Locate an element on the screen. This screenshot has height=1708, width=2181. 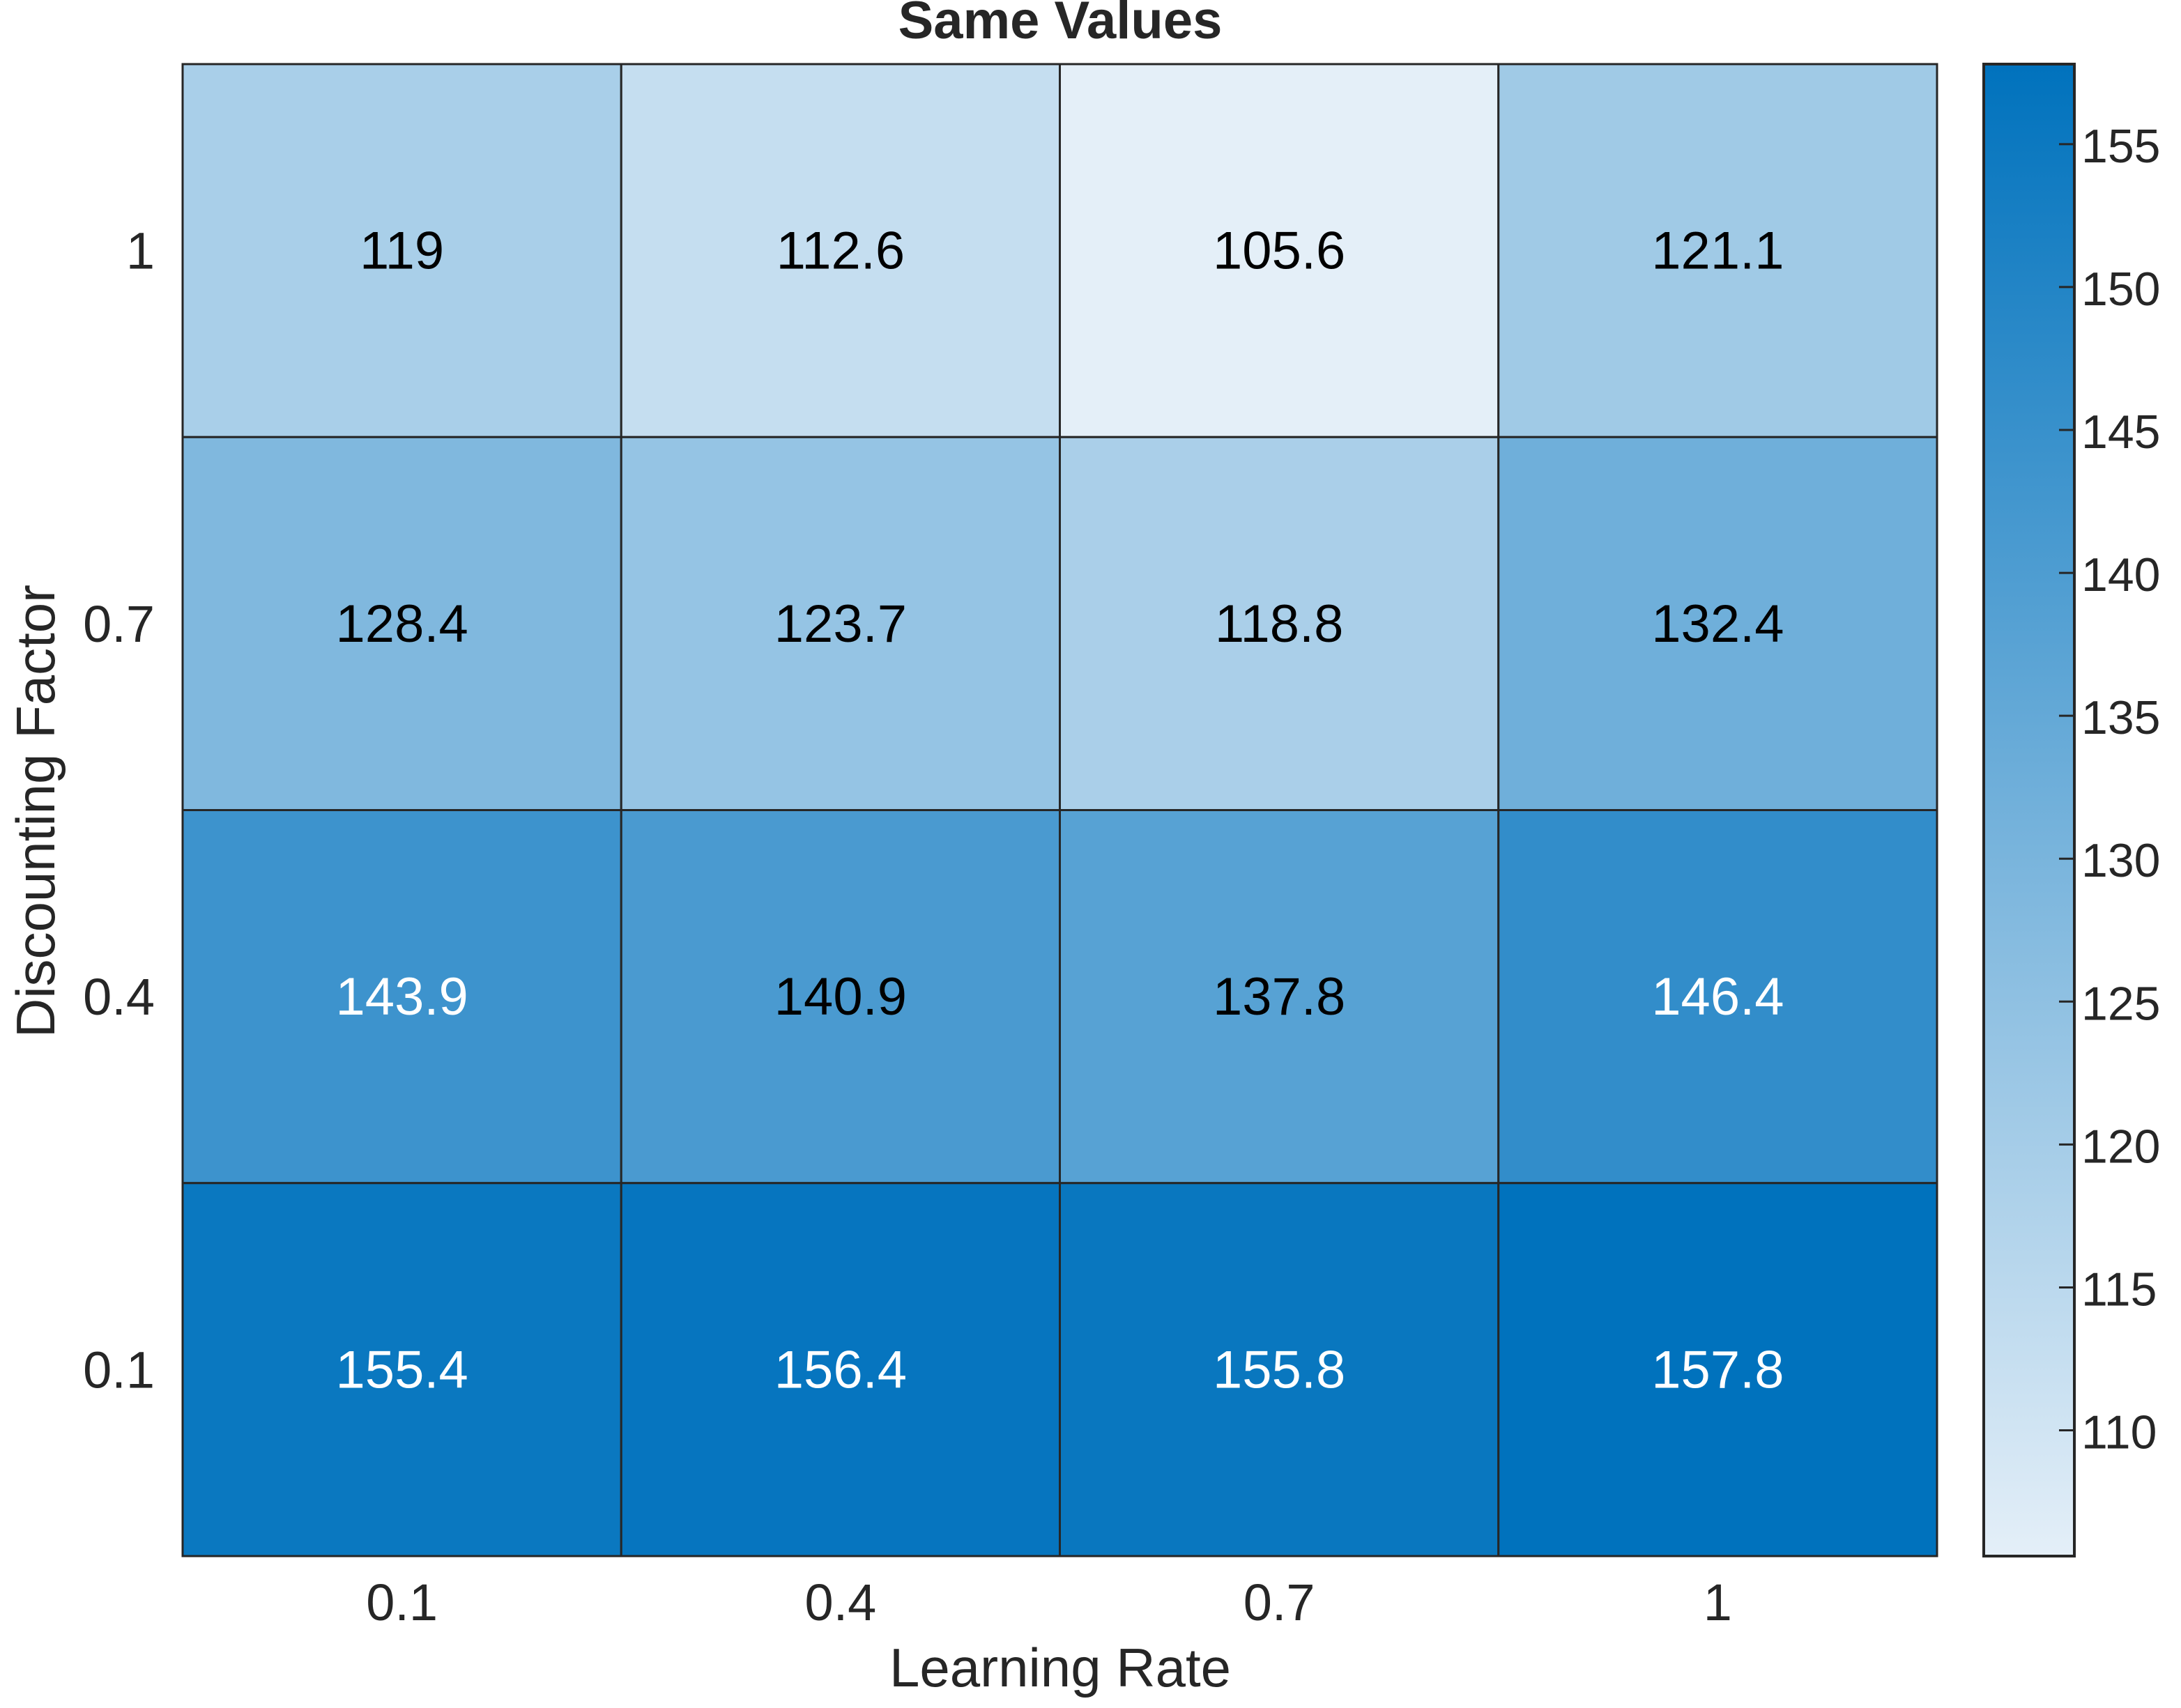
colorbar-tick-label: 140 is located at coordinates (2120, 574).